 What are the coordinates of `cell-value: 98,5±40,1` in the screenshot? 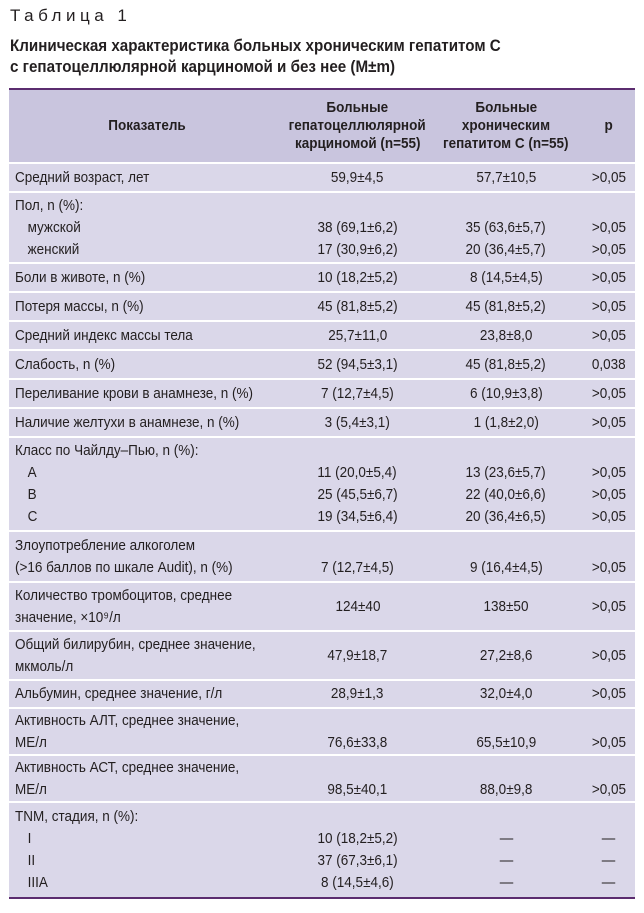 It's located at (357, 789).